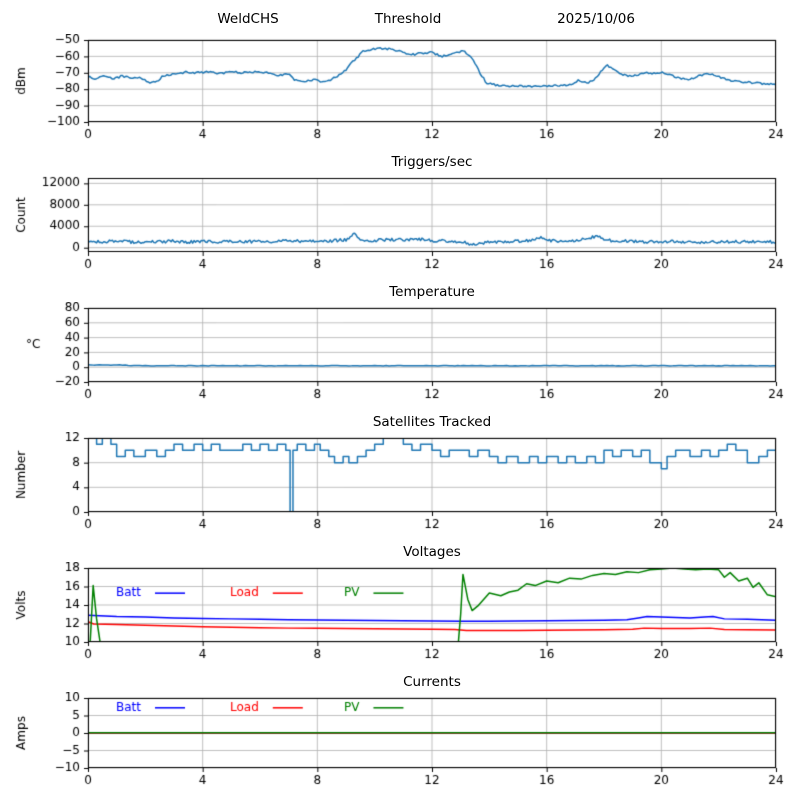 The height and width of the screenshot is (800, 800). Describe the element at coordinates (432, 682) in the screenshot. I see `currents-chart-title: Currents` at that location.